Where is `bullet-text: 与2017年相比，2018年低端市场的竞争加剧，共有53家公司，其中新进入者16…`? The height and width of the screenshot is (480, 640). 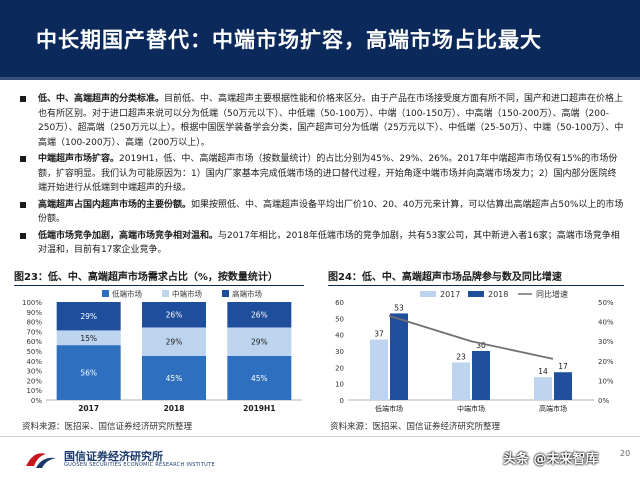
bullet-text: 与2017年相比，2018年低端市场的竞争加剧，共有53家公司，其中新进入者16… is located at coordinates (329, 243).